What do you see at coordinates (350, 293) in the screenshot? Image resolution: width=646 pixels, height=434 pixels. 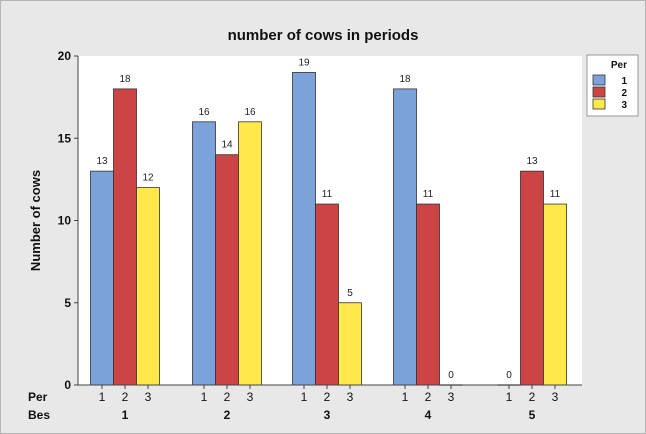 I see `data-label: 5` at bounding box center [350, 293].